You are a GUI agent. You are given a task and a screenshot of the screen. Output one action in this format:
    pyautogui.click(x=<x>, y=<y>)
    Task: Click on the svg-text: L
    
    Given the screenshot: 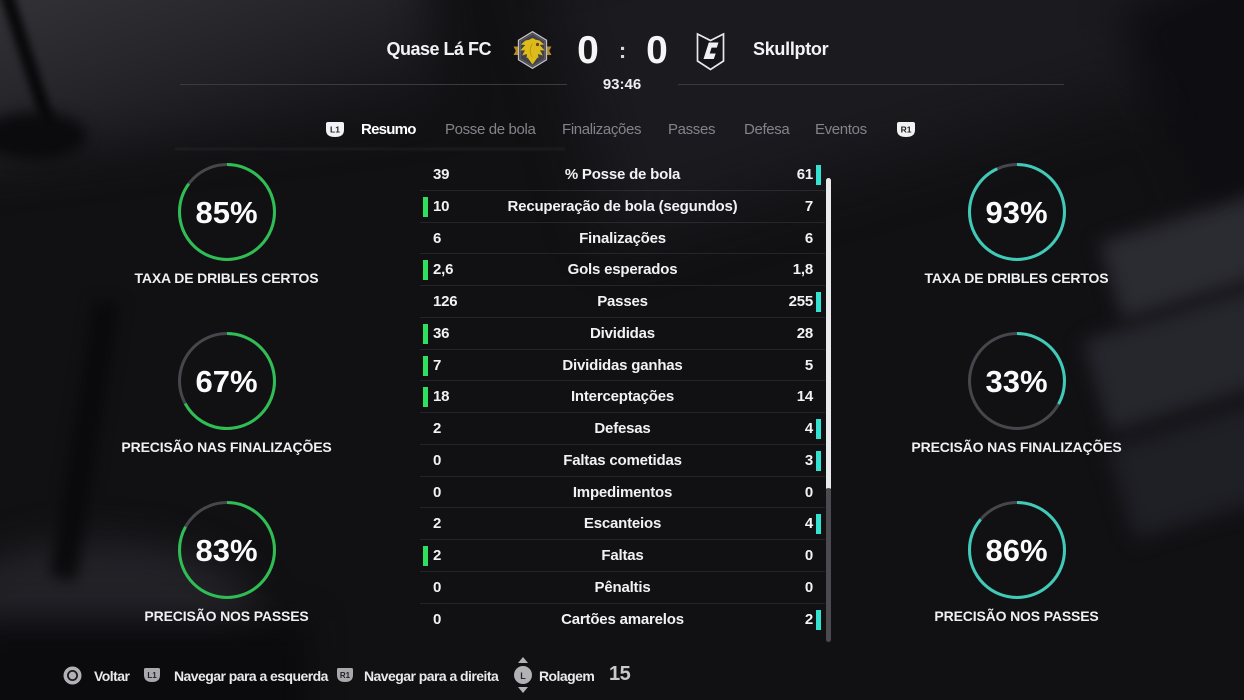 What is the action you would take?
    pyautogui.click(x=523, y=676)
    